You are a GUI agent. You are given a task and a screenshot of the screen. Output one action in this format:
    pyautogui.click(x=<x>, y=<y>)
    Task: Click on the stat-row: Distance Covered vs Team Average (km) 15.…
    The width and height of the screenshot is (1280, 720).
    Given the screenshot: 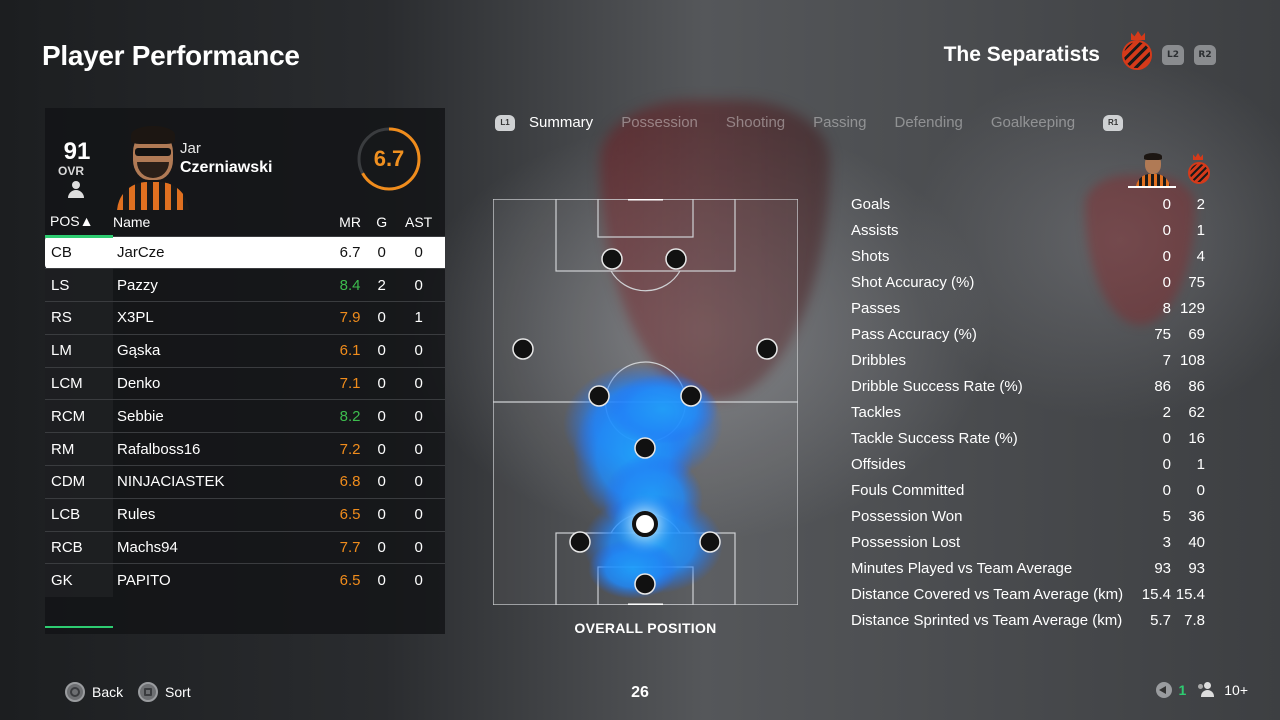 What is the action you would take?
    pyautogui.click(x=1031, y=594)
    